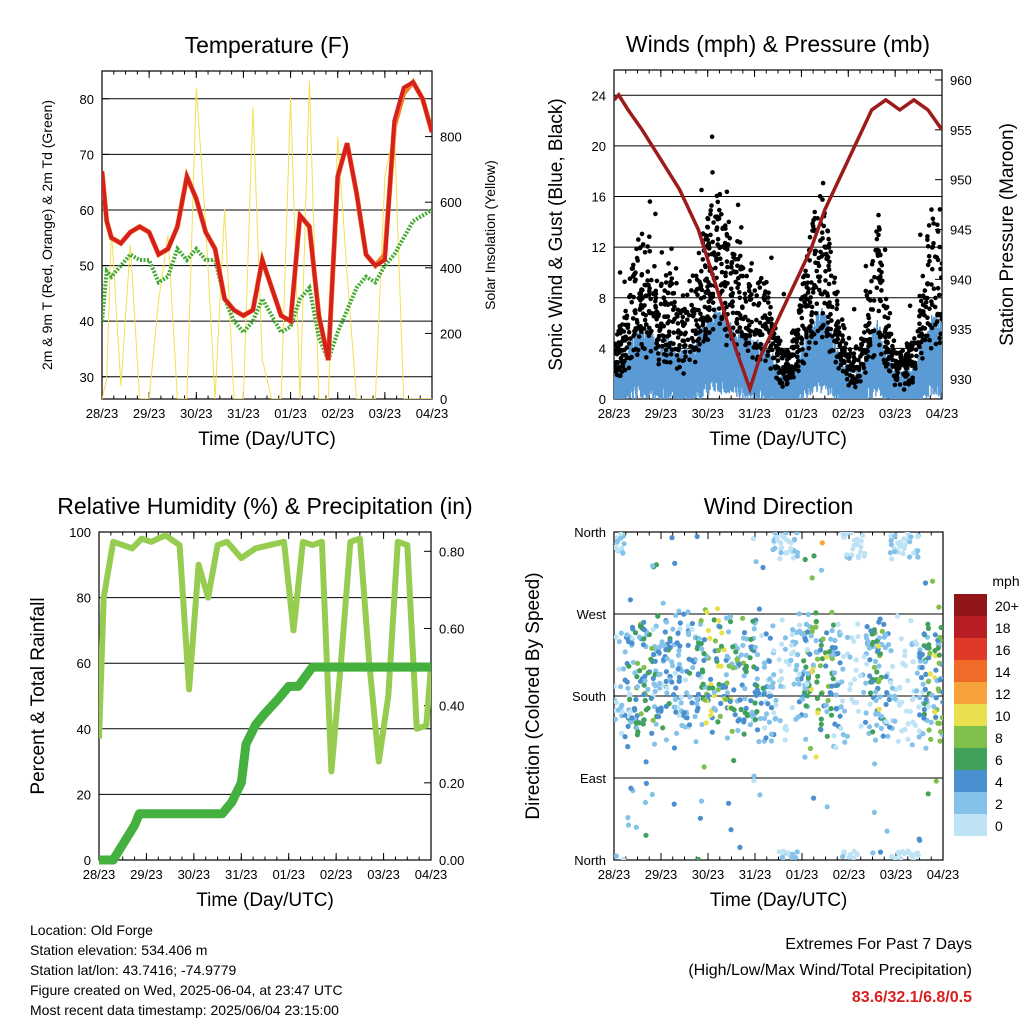 The image size is (1024, 1024). I want to click on temp-xtick-label: 03/23, so click(385, 413).